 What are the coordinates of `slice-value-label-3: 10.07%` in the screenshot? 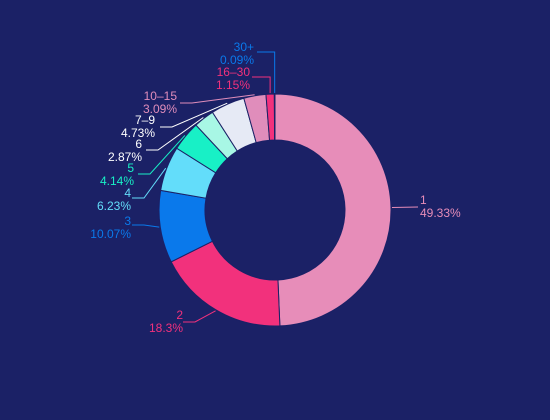 It's located at (110, 234).